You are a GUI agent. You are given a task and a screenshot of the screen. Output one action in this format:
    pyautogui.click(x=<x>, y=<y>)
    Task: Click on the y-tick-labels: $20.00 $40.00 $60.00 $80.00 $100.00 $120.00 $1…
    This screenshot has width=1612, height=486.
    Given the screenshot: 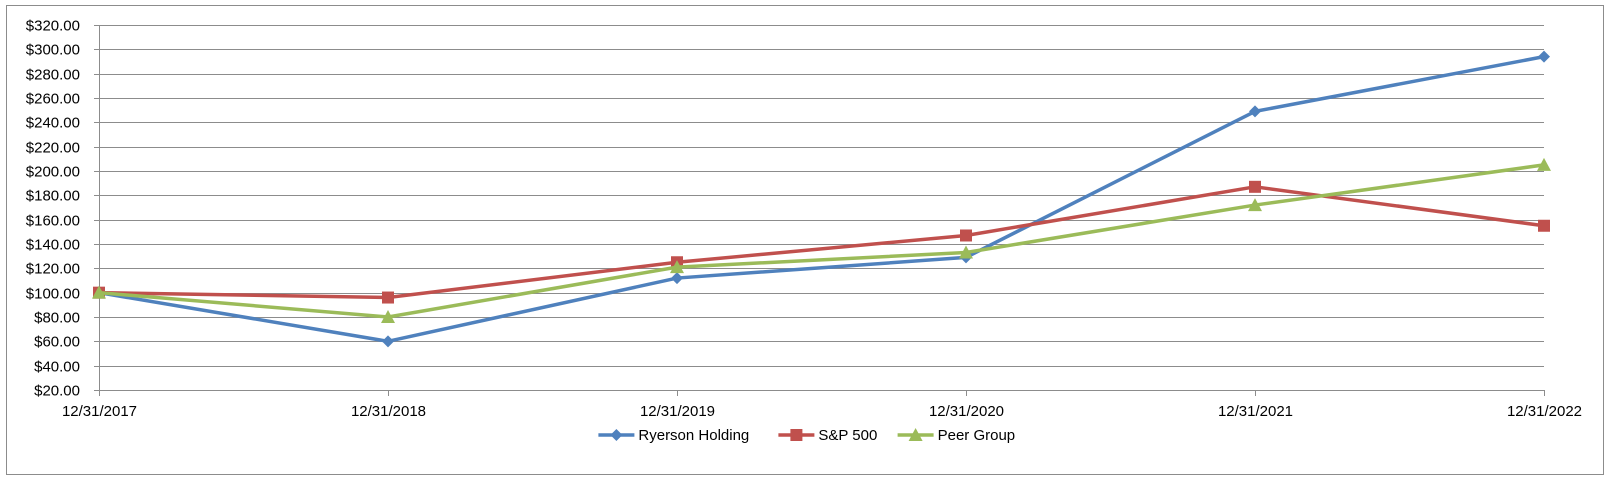 What is the action you would take?
    pyautogui.click(x=53, y=209)
    